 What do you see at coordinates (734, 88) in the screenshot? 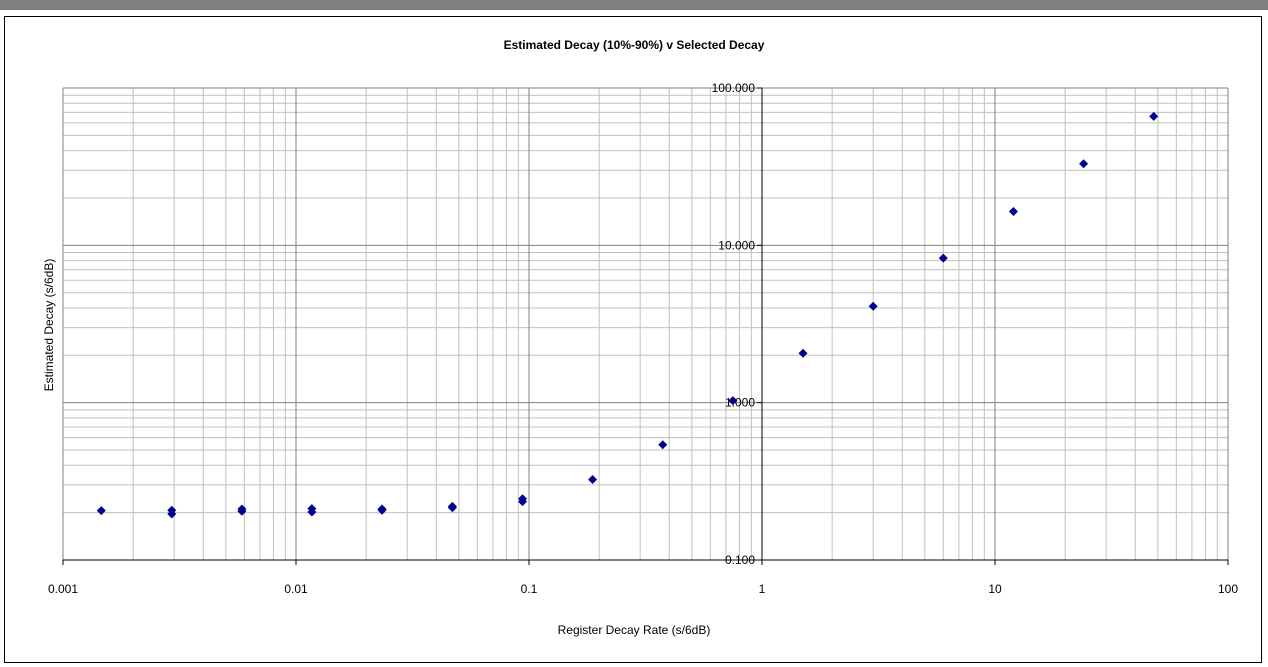
I see `y-tick-label: 100.000` at bounding box center [734, 88].